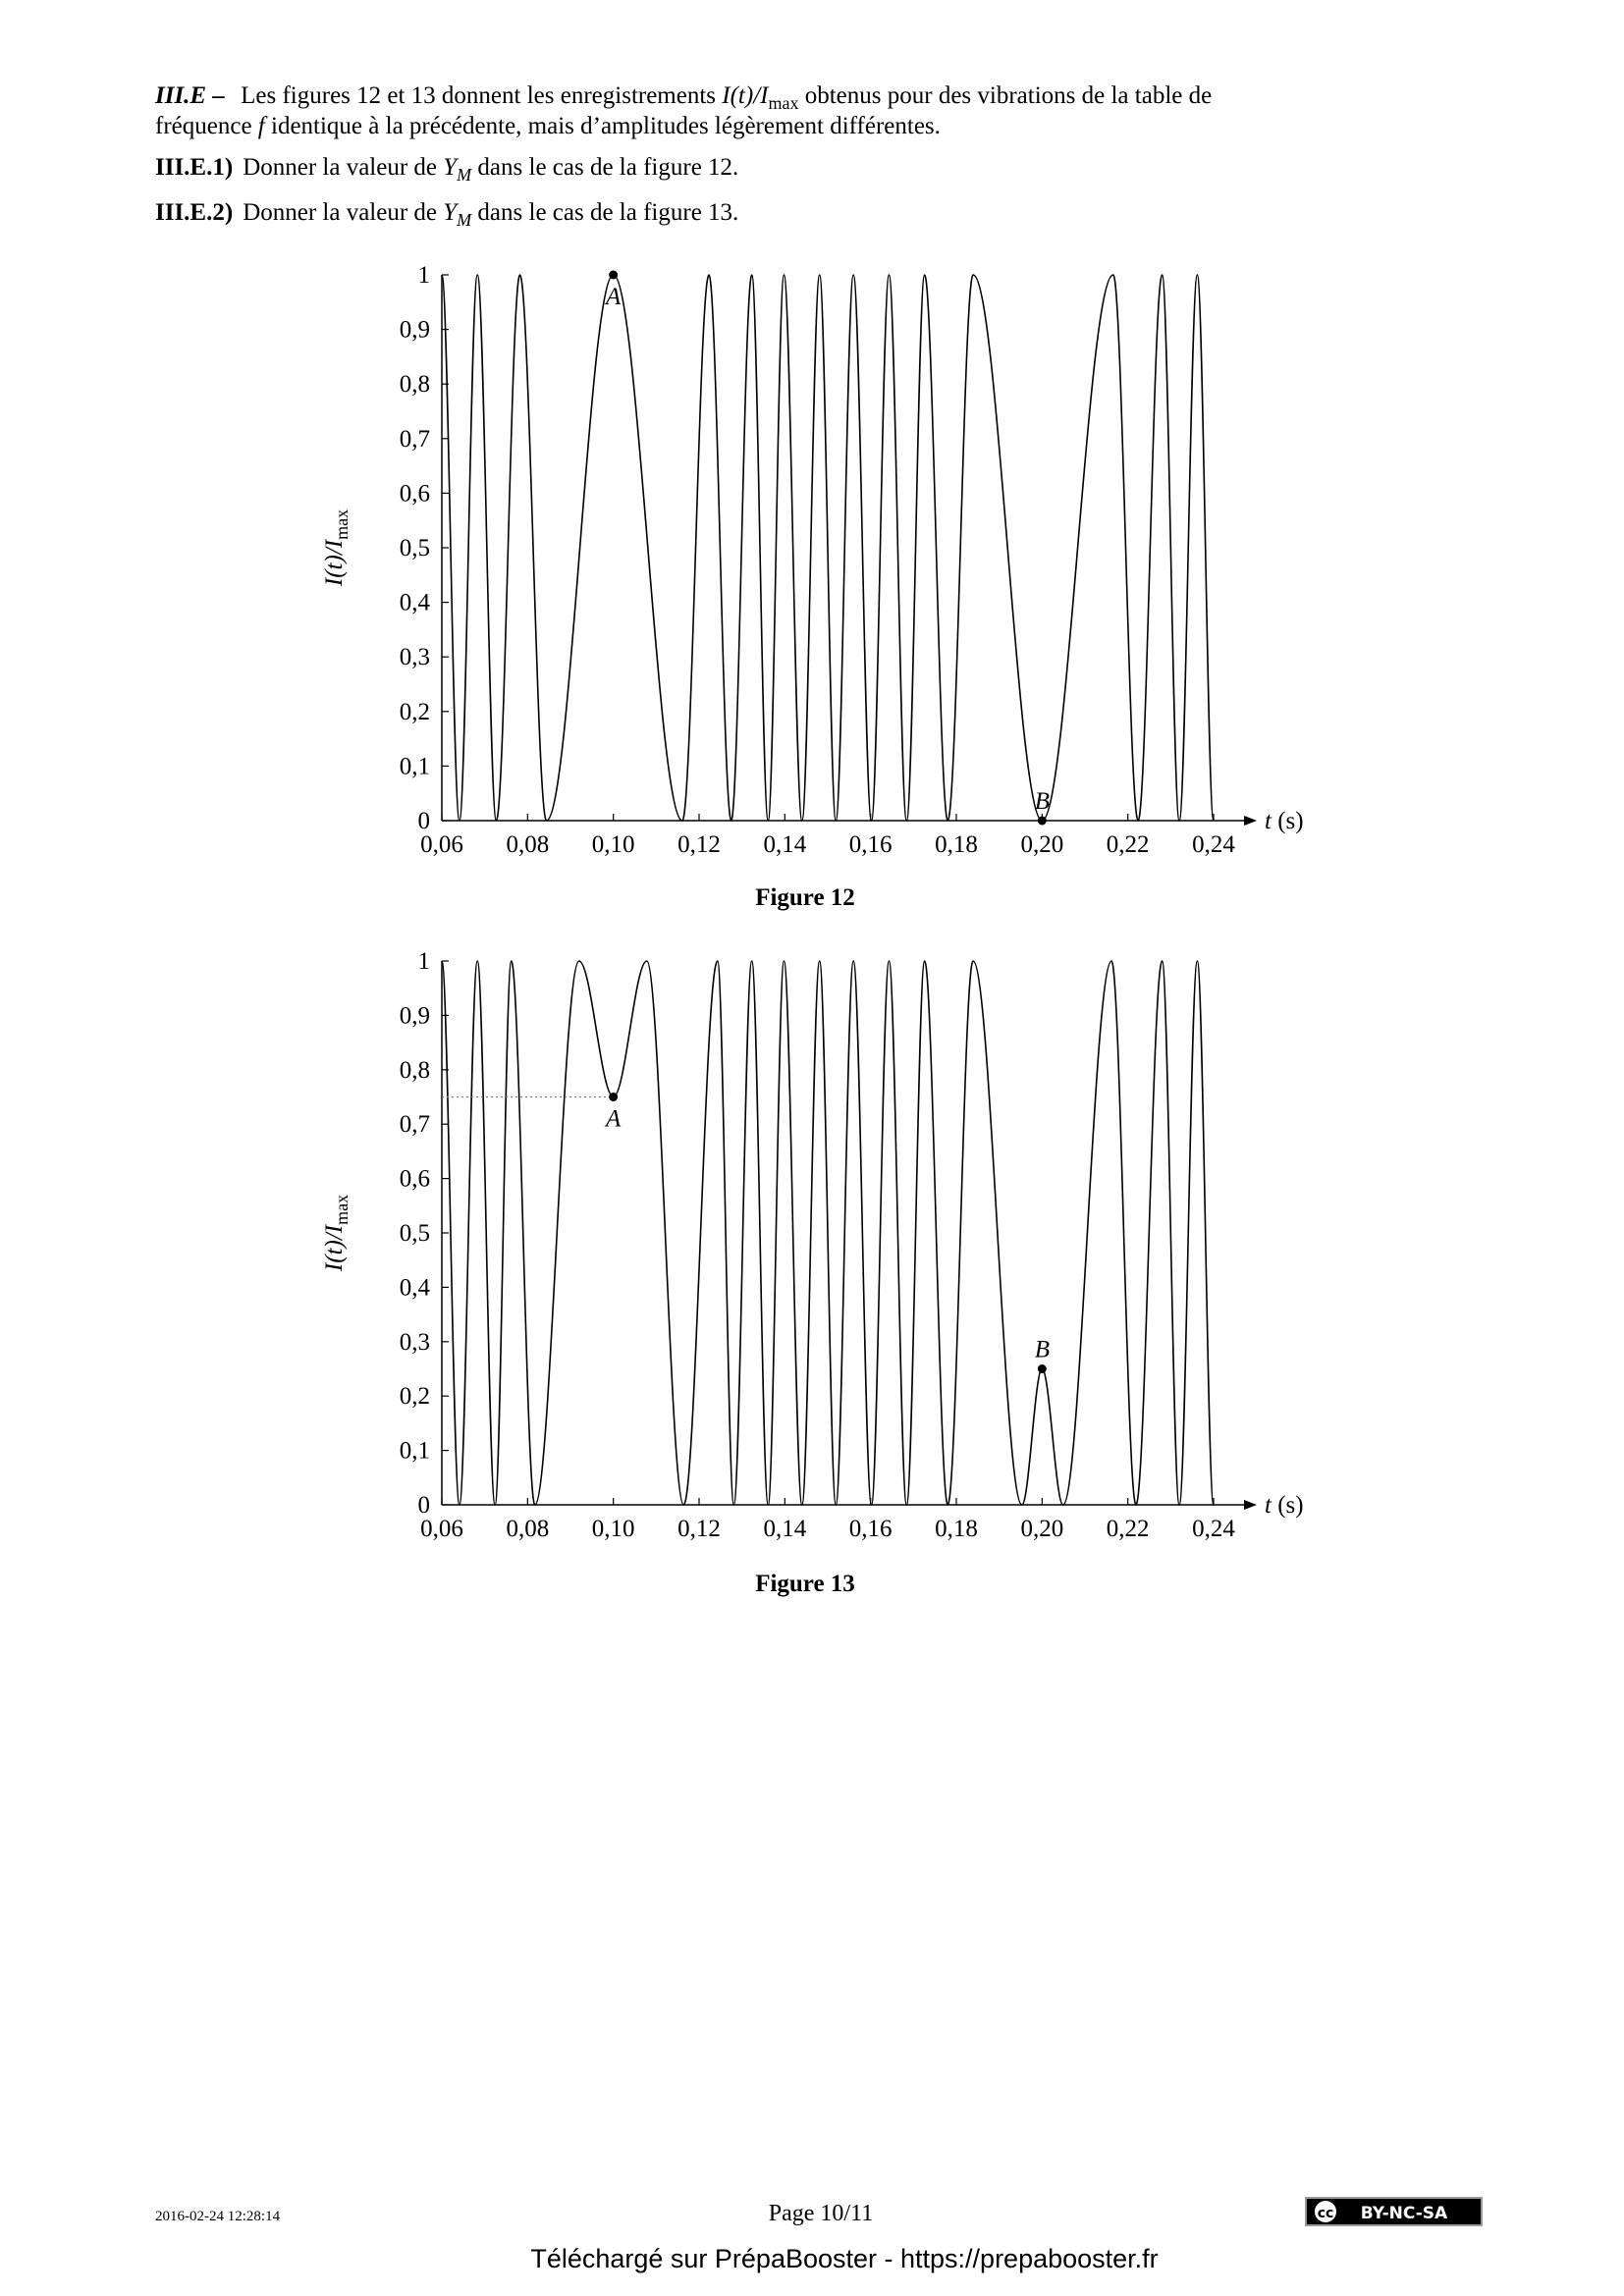  What do you see at coordinates (218, 2217) in the screenshot?
I see `footer-date: 2016-02-24 12:28:14` at bounding box center [218, 2217].